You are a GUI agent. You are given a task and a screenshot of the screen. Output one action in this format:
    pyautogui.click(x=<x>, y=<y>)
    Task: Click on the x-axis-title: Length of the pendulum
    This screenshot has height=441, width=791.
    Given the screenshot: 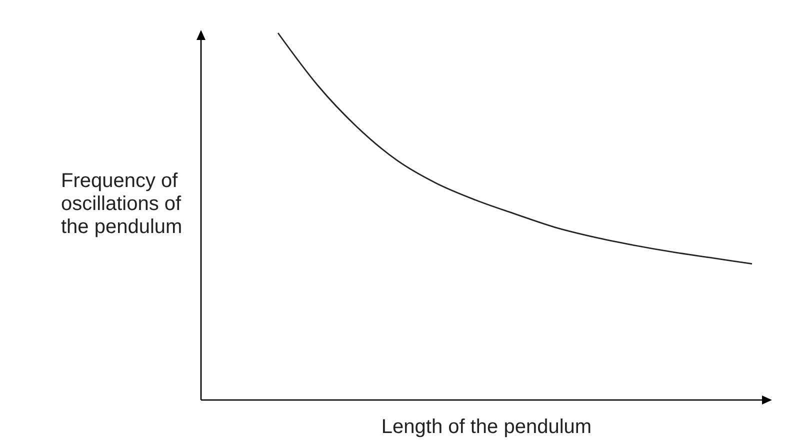 What is the action you would take?
    pyautogui.click(x=486, y=427)
    